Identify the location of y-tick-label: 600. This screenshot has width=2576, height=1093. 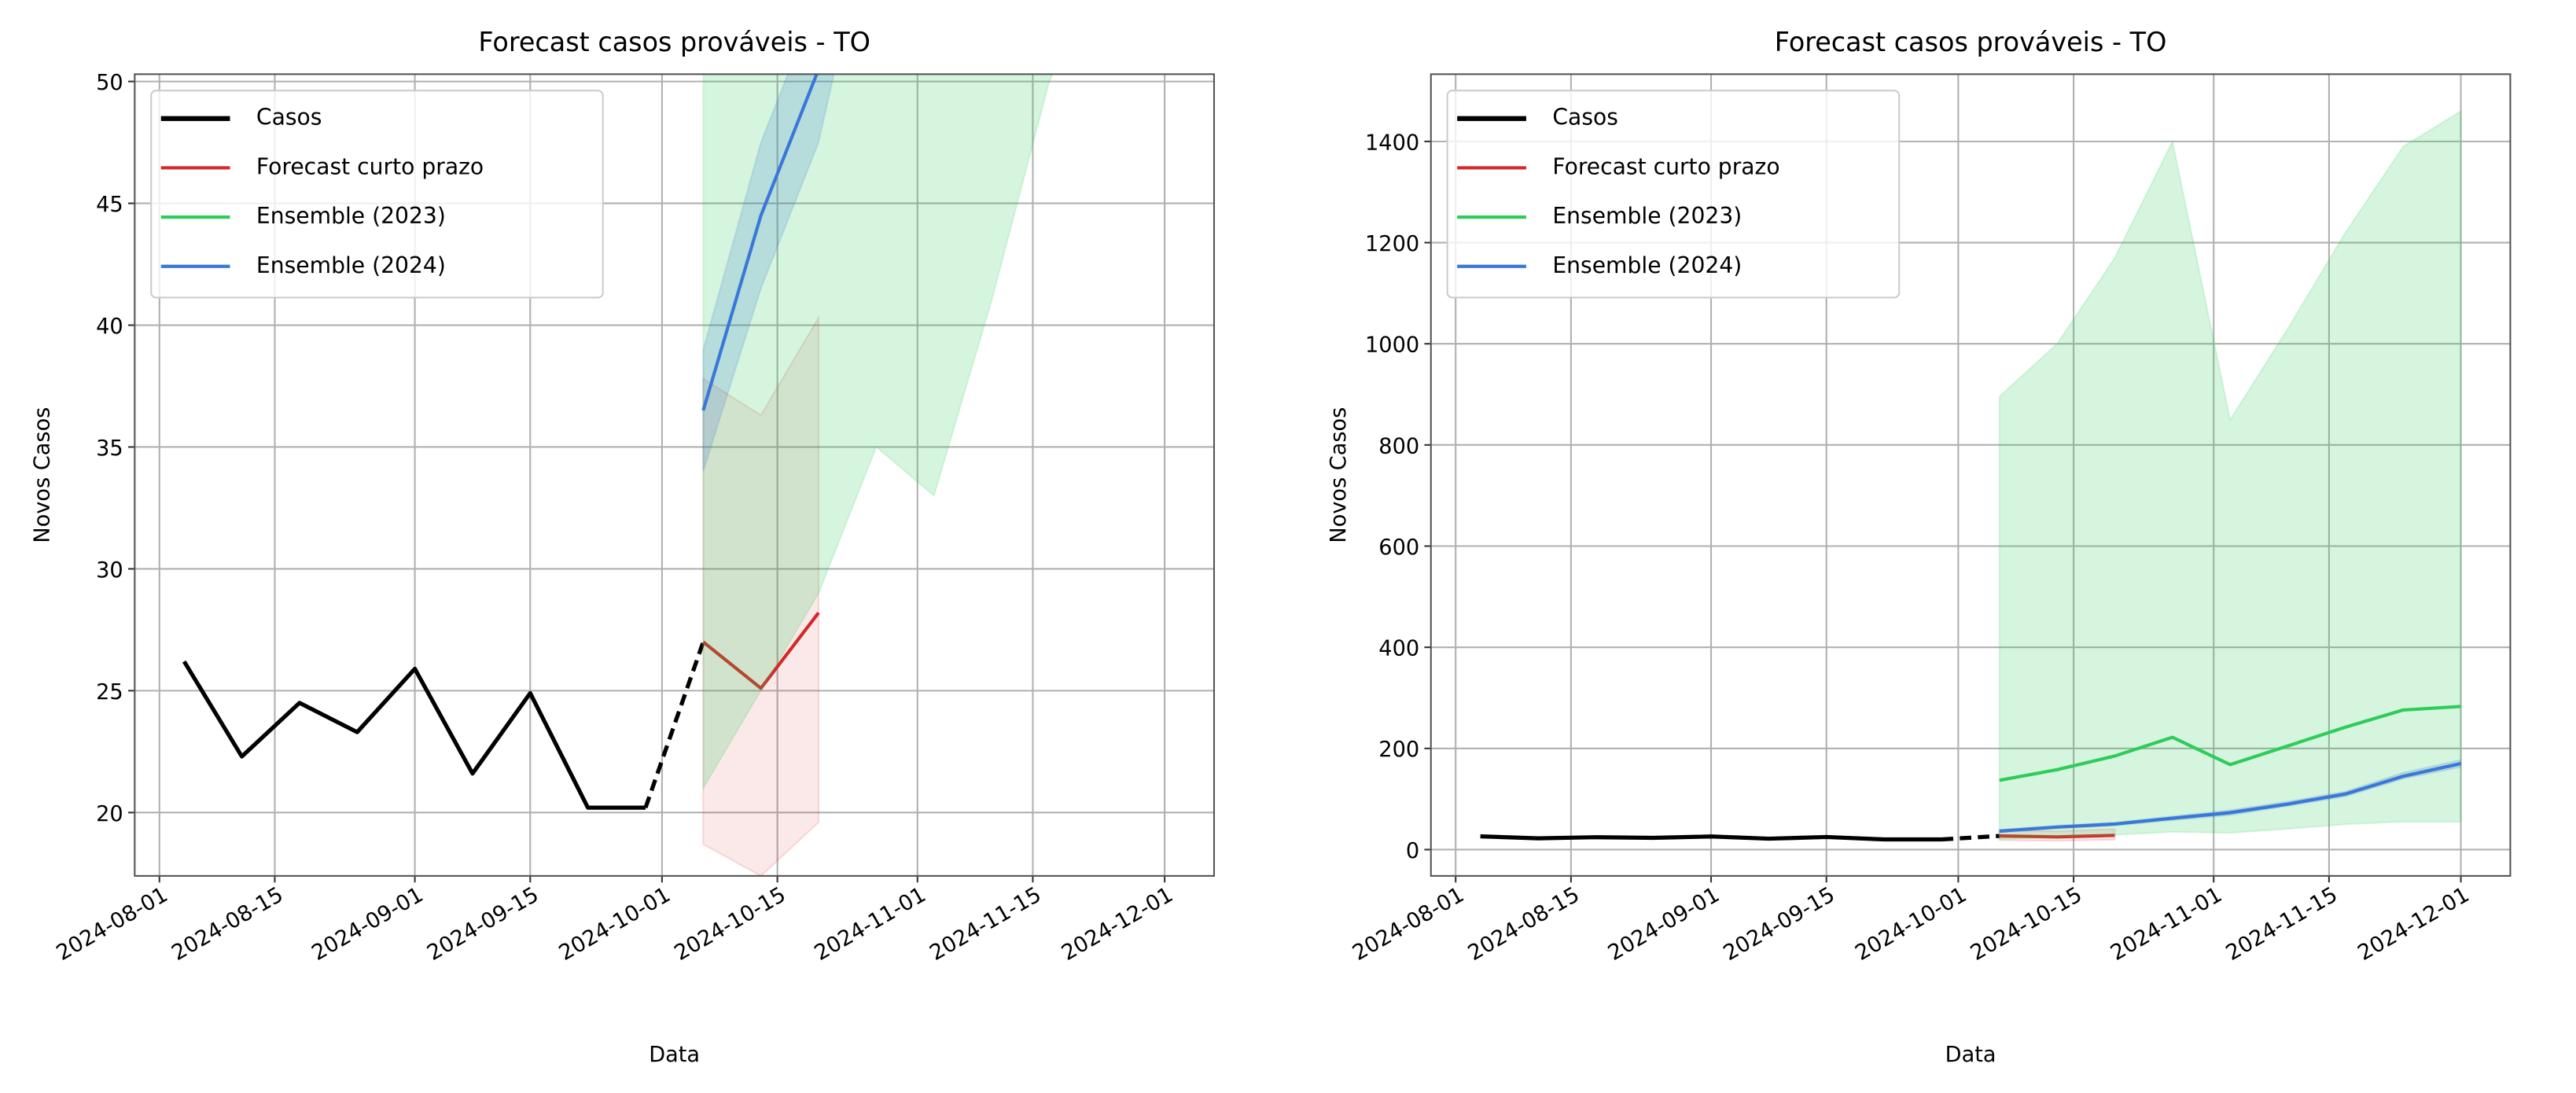
(1399, 547).